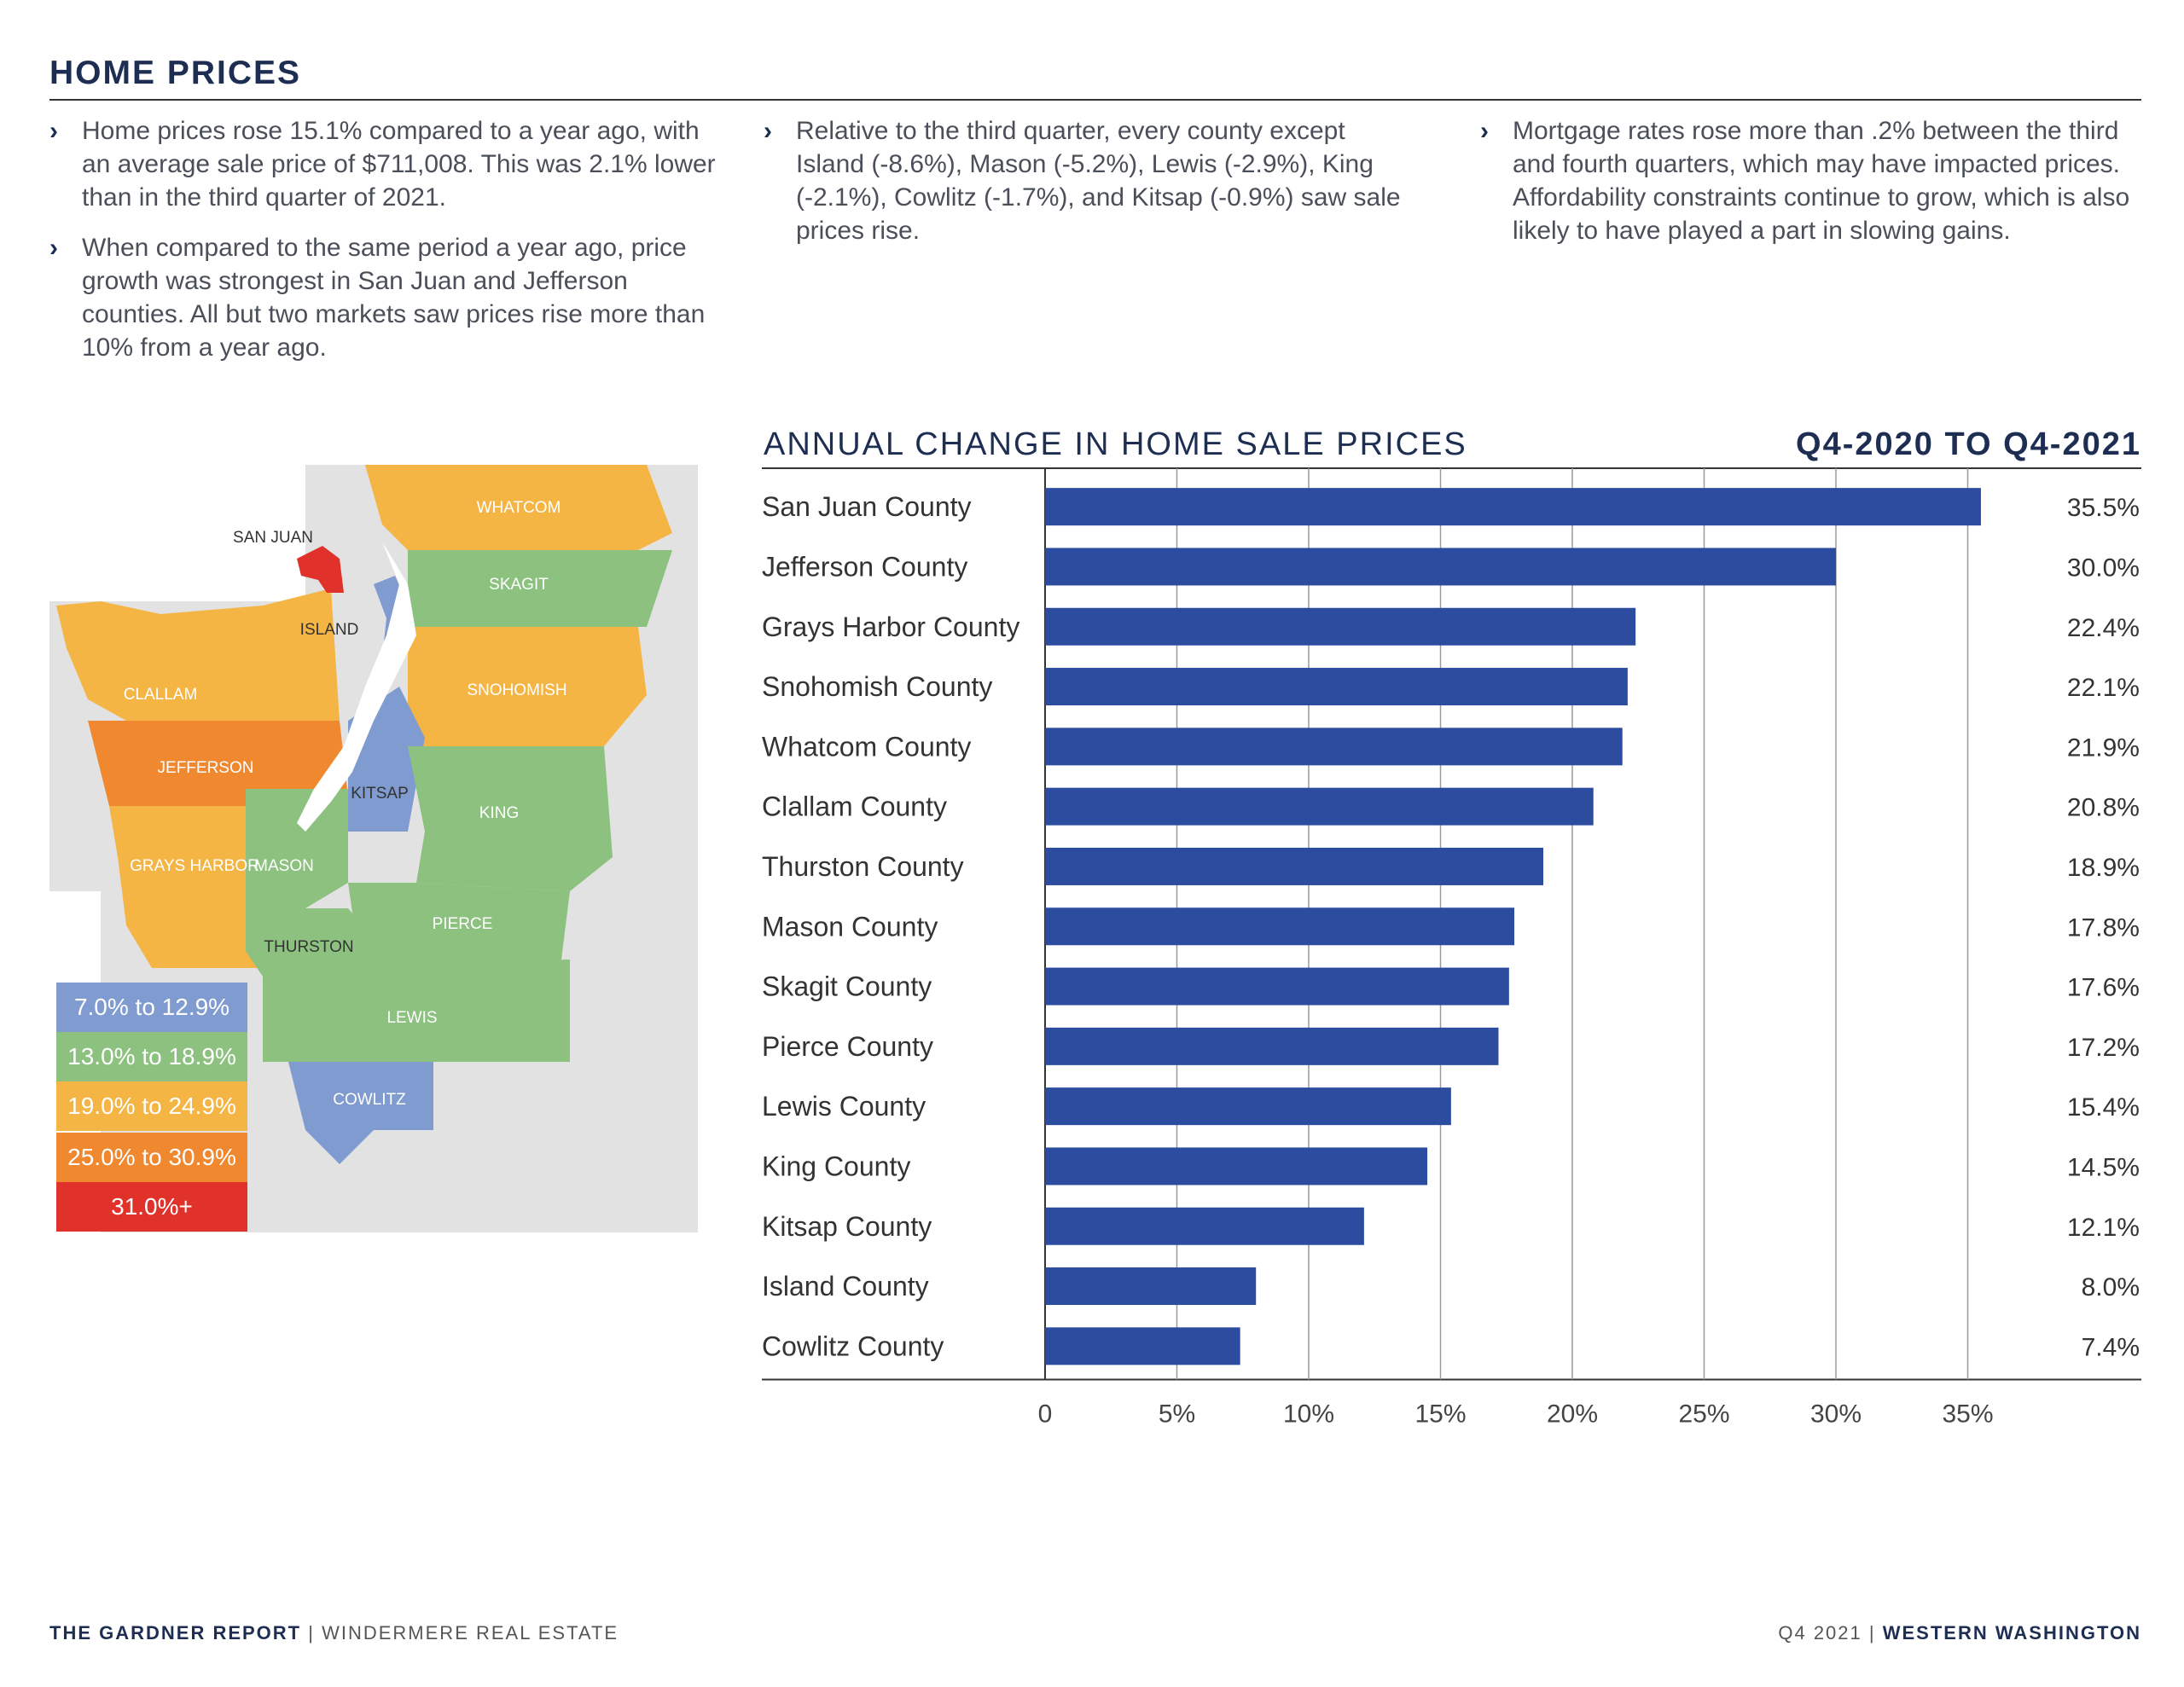 The image size is (2184, 1687). I want to click on county-whatcom, so click(518, 508).